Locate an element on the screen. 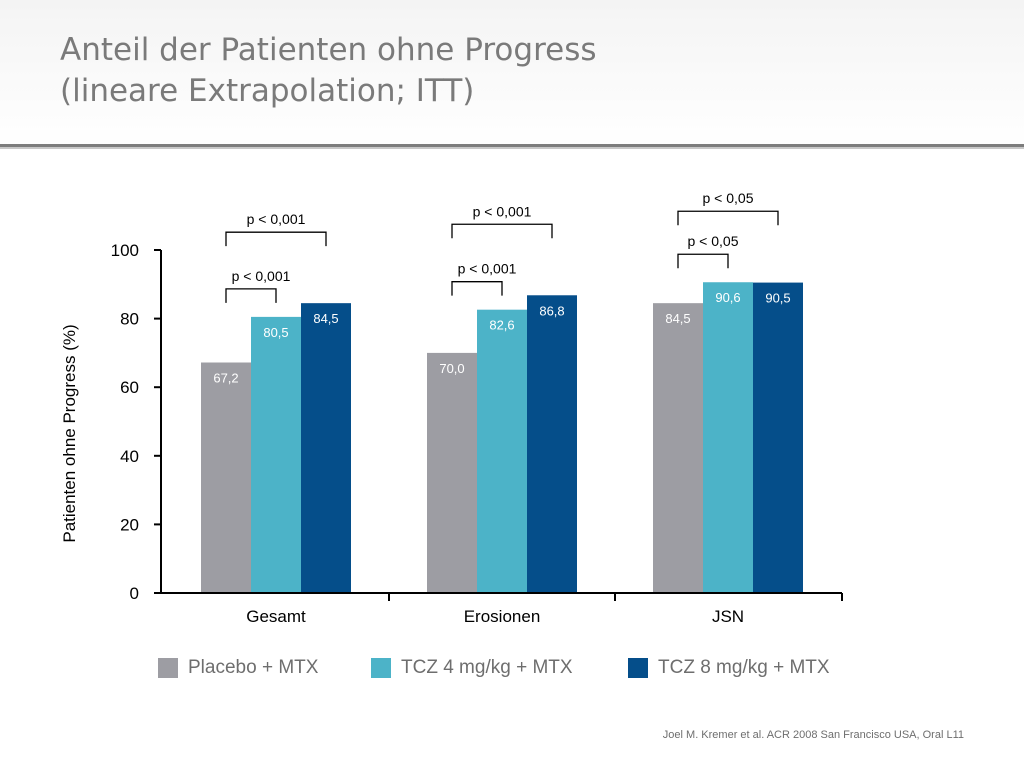 Image resolution: width=1024 pixels, height=769 pixels. legend-label-placebo: Placebo + MTX is located at coordinates (253, 667).